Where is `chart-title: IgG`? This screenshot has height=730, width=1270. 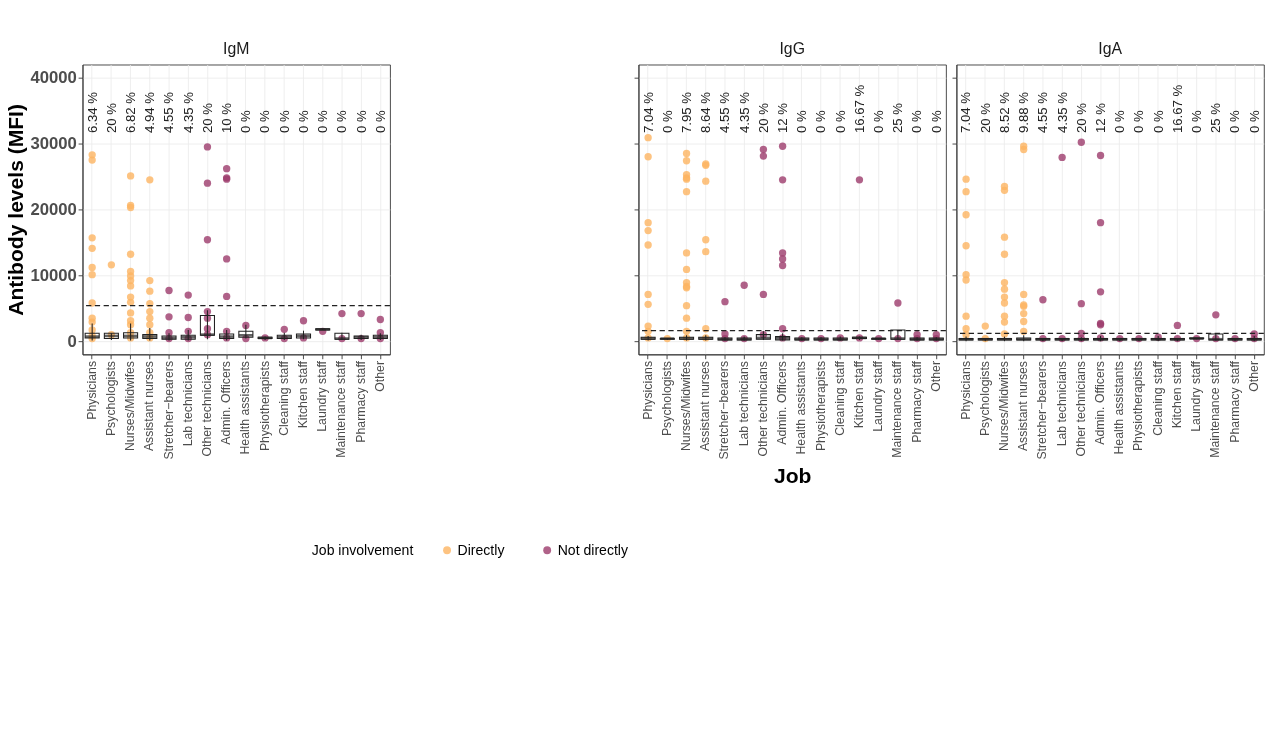 chart-title: IgG is located at coordinates (792, 49).